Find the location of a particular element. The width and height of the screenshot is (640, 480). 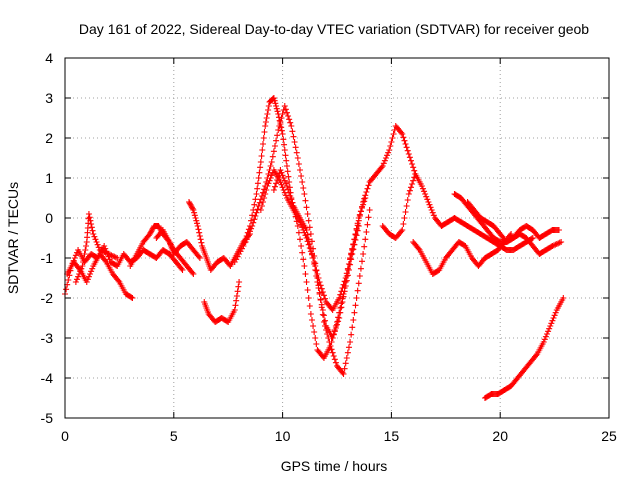

y-tick-label: 2 is located at coordinates (49, 138).